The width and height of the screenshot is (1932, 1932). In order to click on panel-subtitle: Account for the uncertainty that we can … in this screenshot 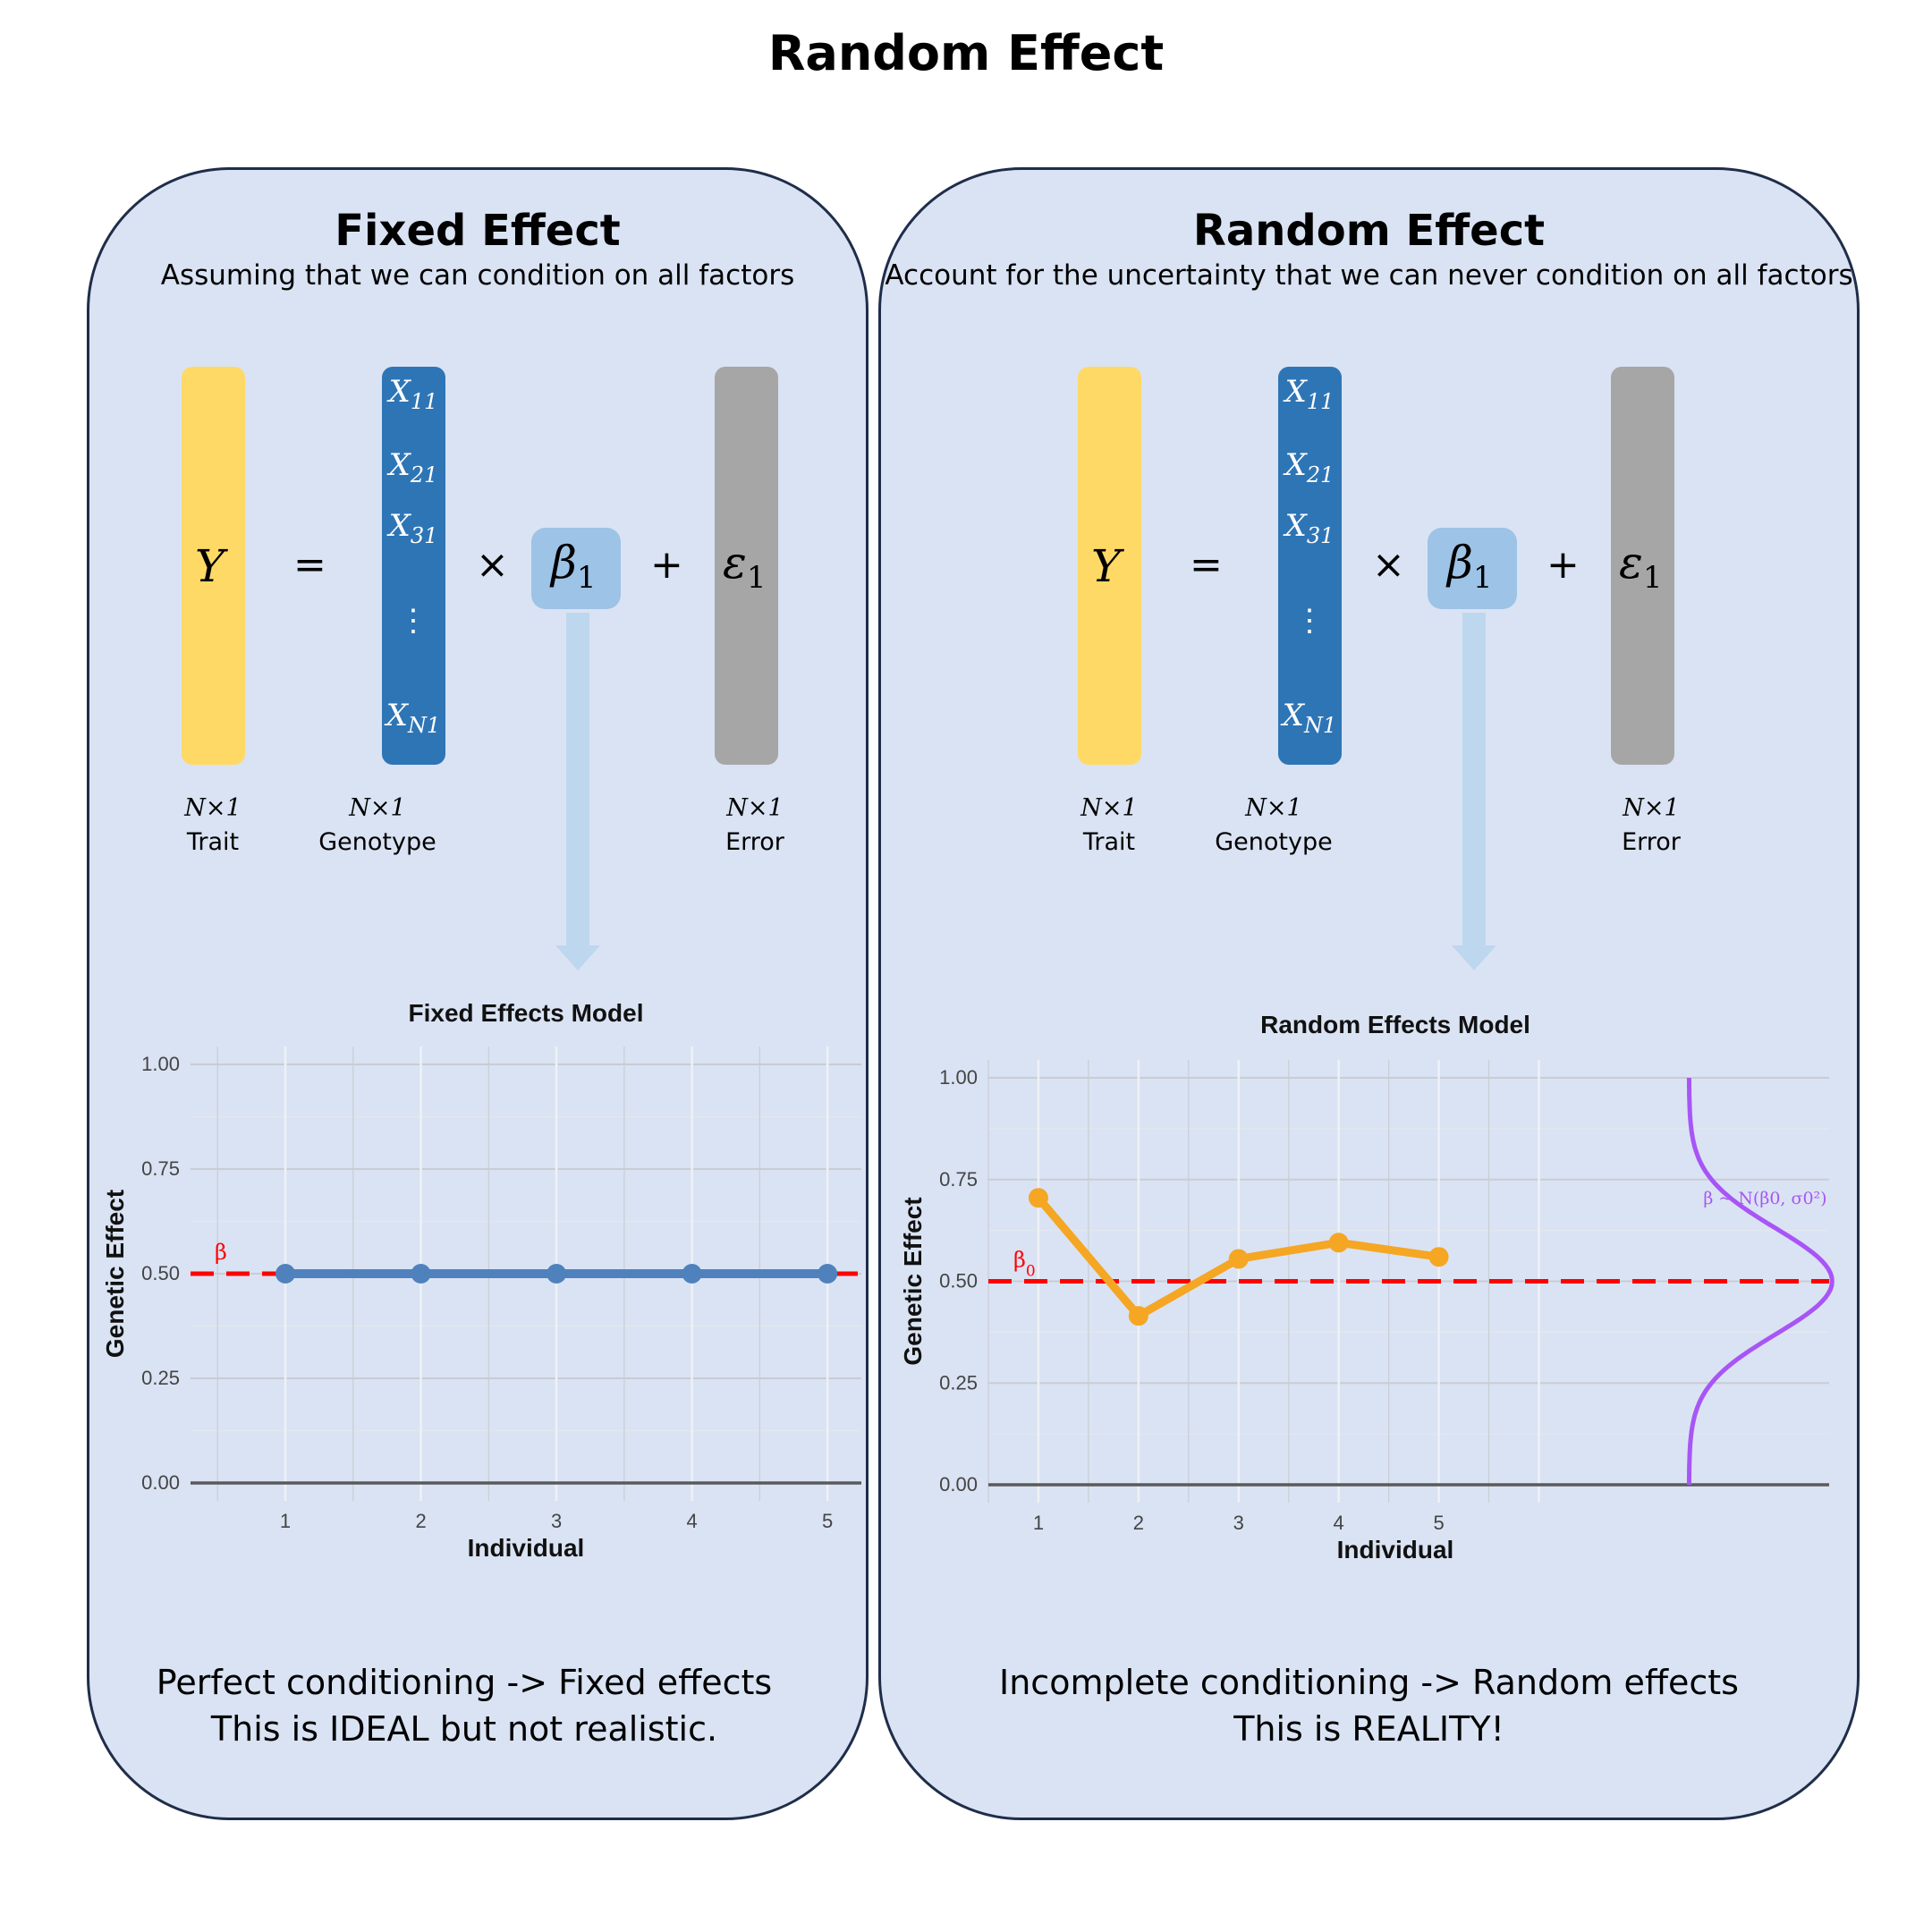, I will do `click(1369, 275)`.